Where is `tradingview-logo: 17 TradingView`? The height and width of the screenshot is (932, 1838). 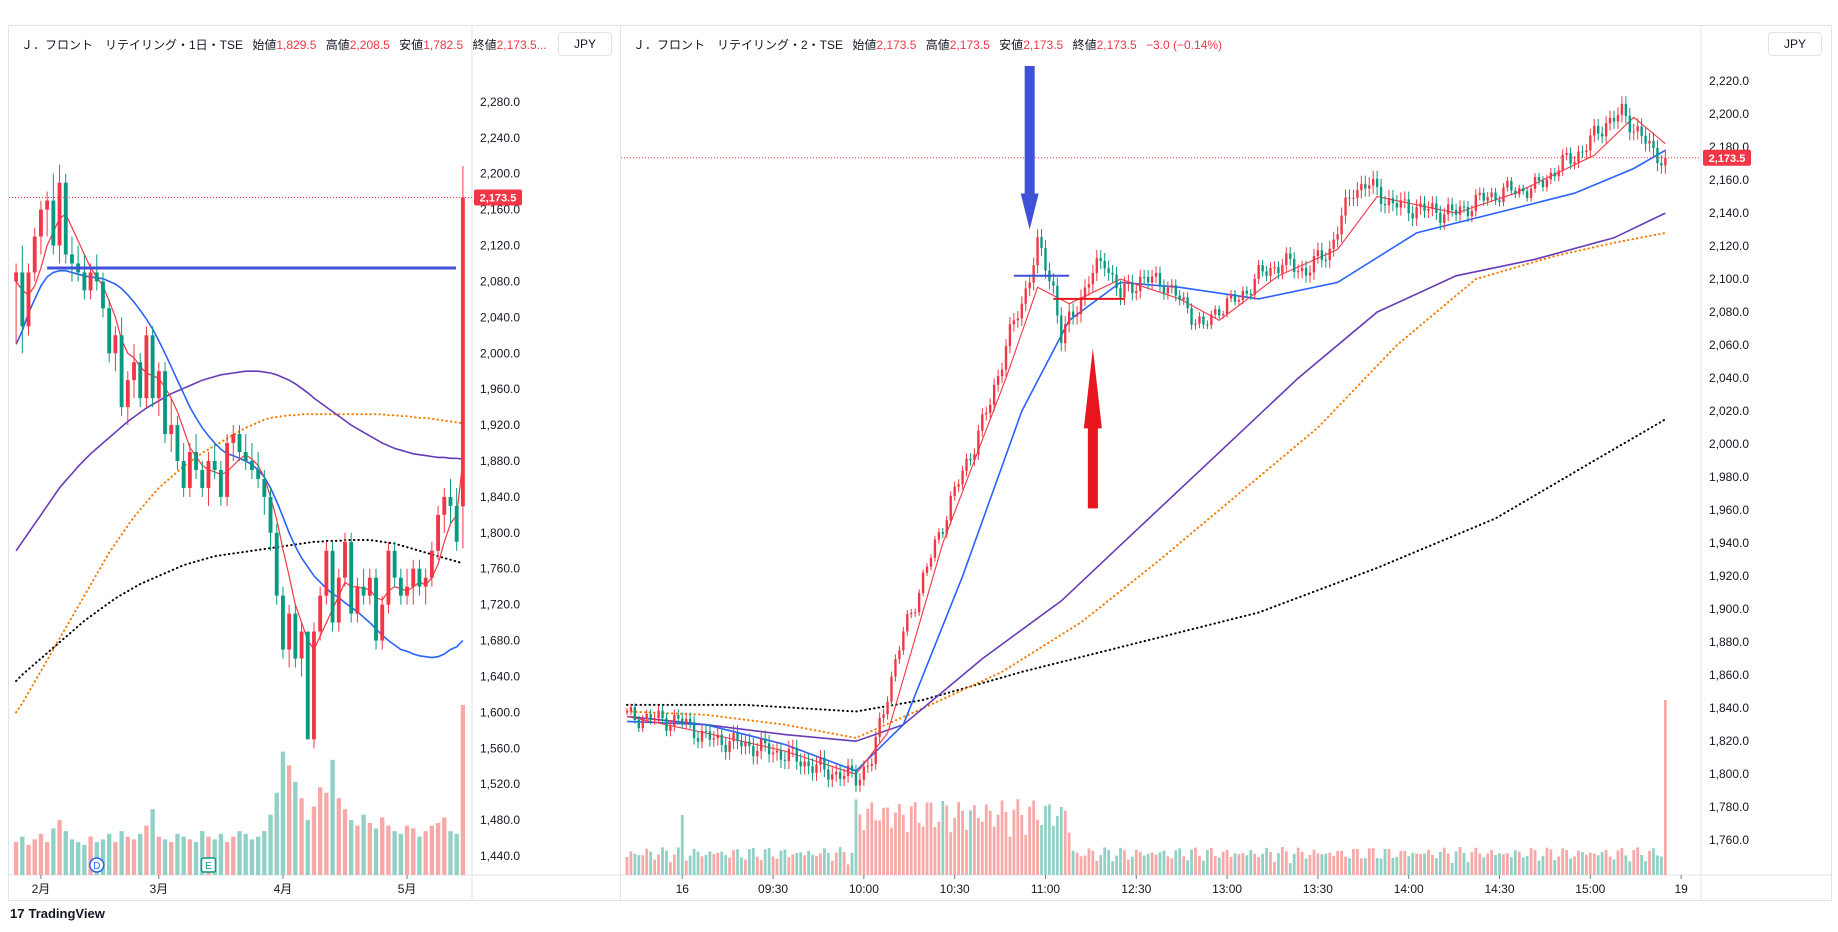 tradingview-logo: 17 TradingView is located at coordinates (57, 913).